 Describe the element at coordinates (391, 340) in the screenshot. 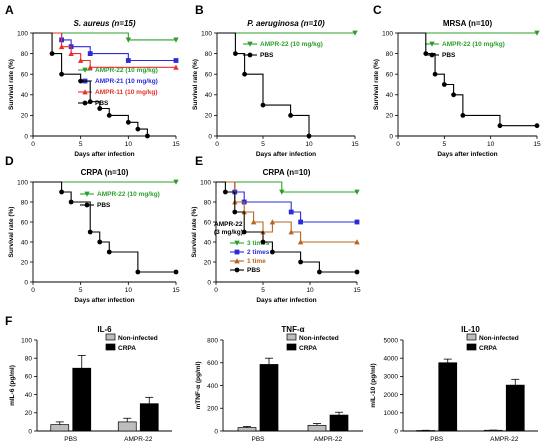

I see `y-tick-label: 5000` at that location.